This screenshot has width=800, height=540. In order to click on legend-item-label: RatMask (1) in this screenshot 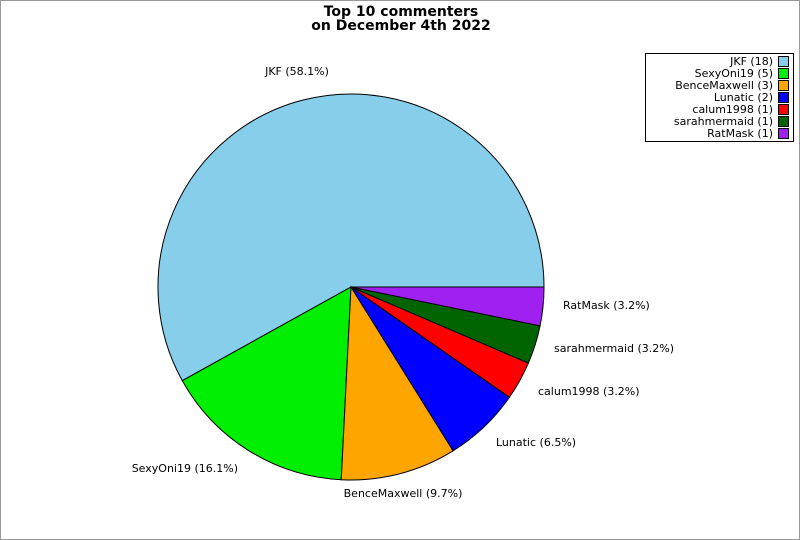, I will do `click(740, 133)`.